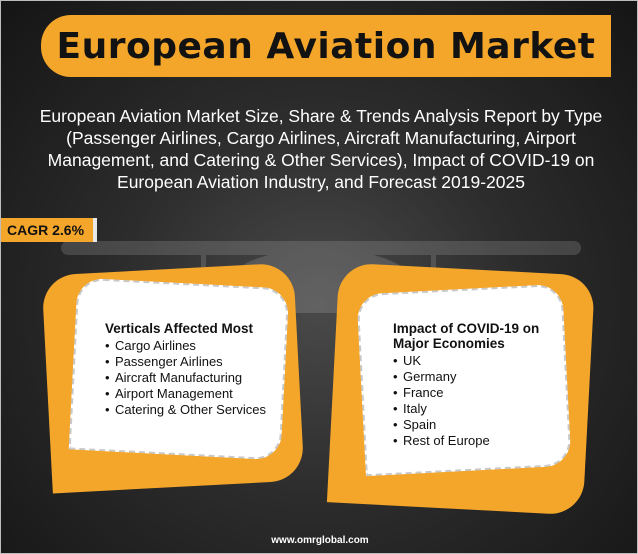  I want to click on list-item: Spain, so click(473, 425).